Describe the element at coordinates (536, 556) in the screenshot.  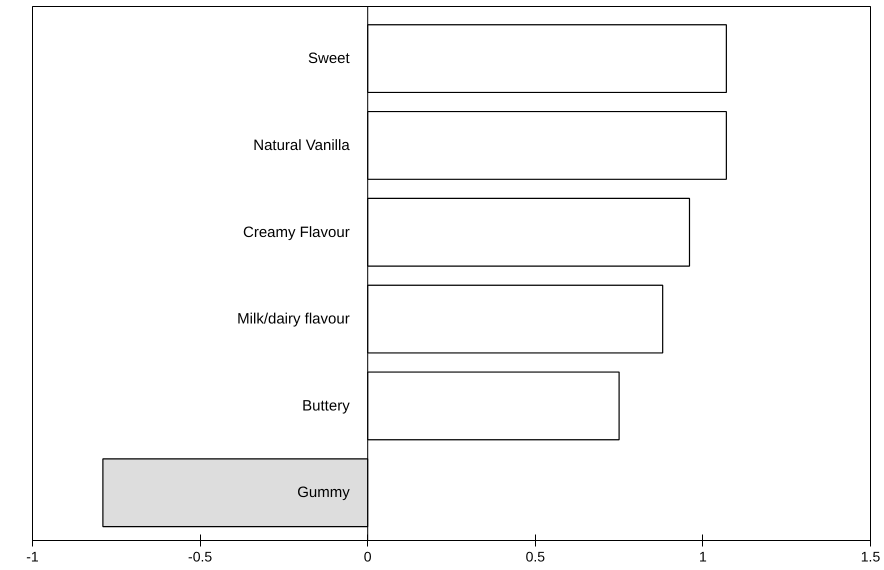
I see `x-tick-label: 0.5` at that location.